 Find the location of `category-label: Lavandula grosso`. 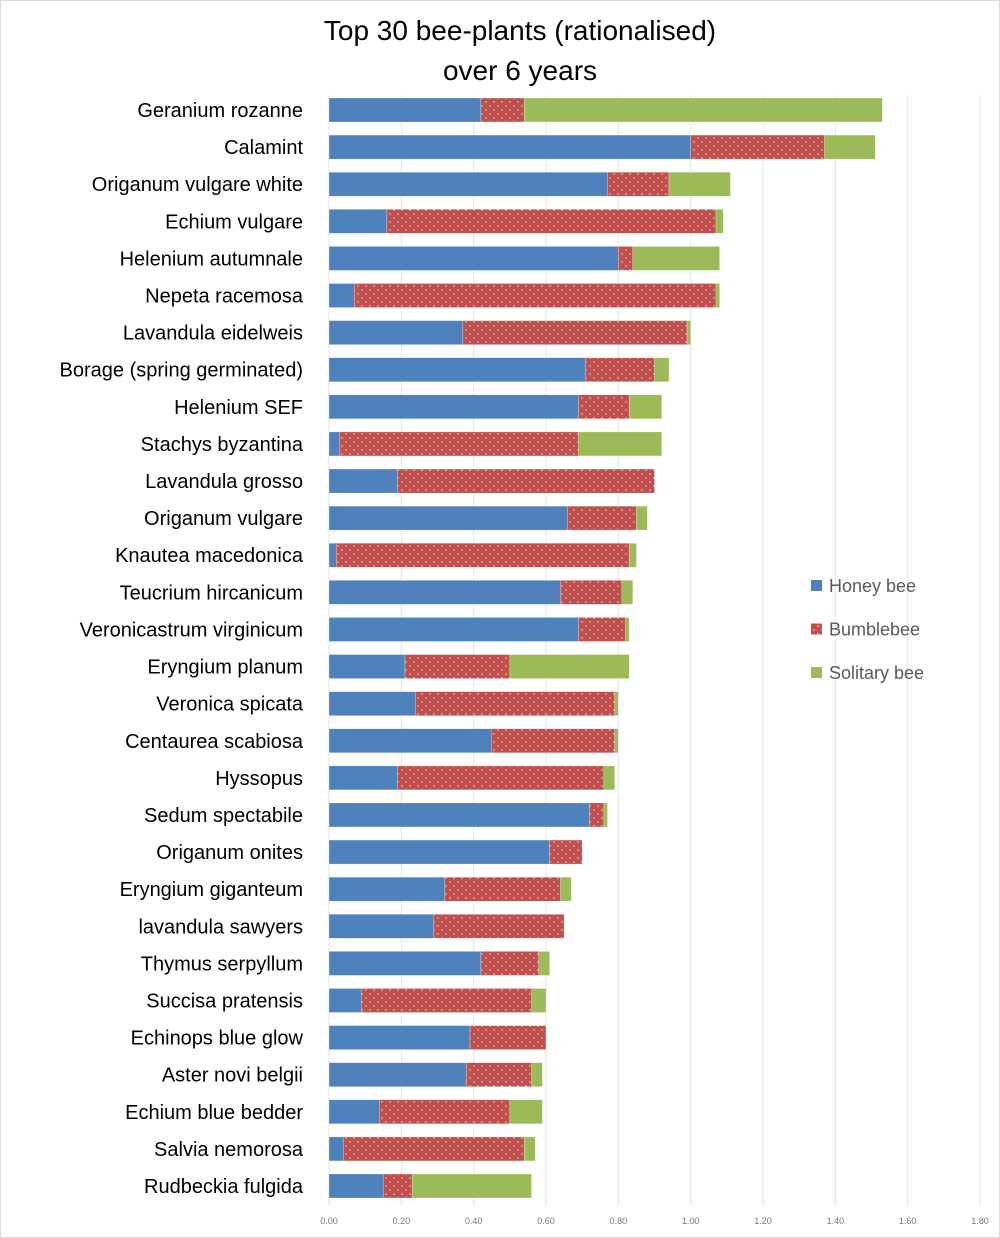

category-label: Lavandula grosso is located at coordinates (224, 482).